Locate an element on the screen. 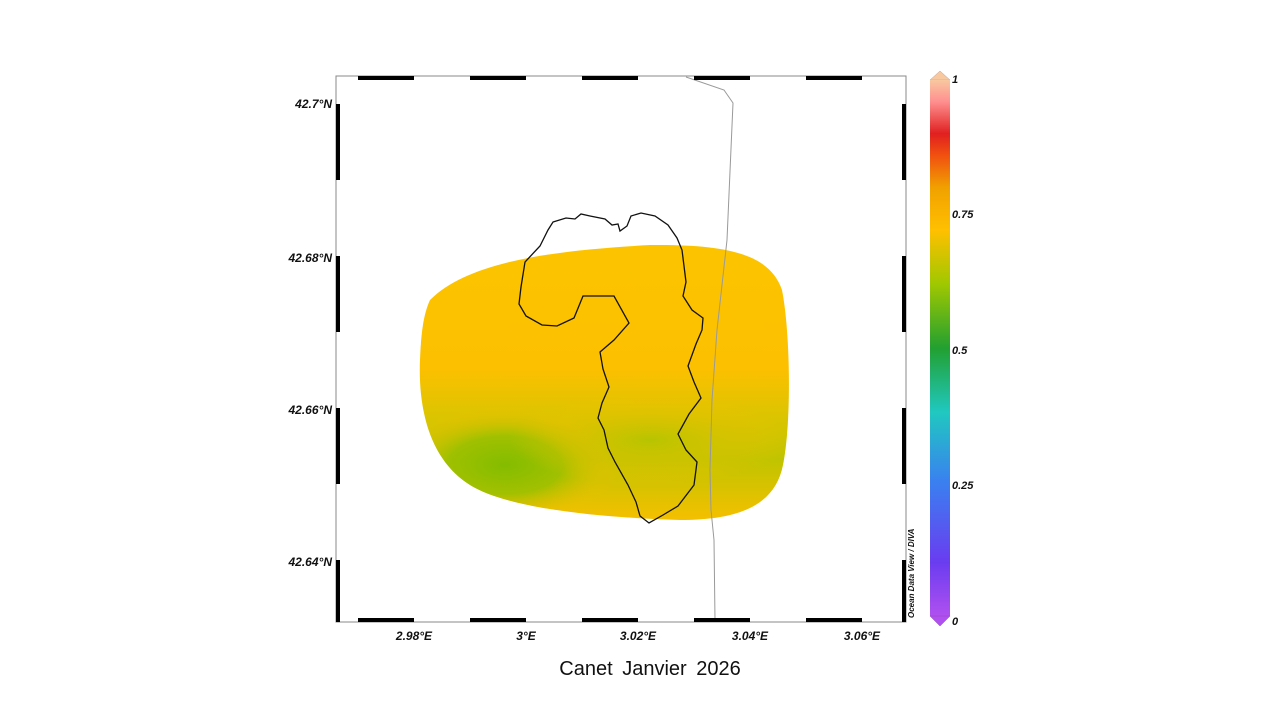 This screenshot has width=1280, height=720. software-credit: Ocean Data View / DIVA is located at coordinates (911, 573).